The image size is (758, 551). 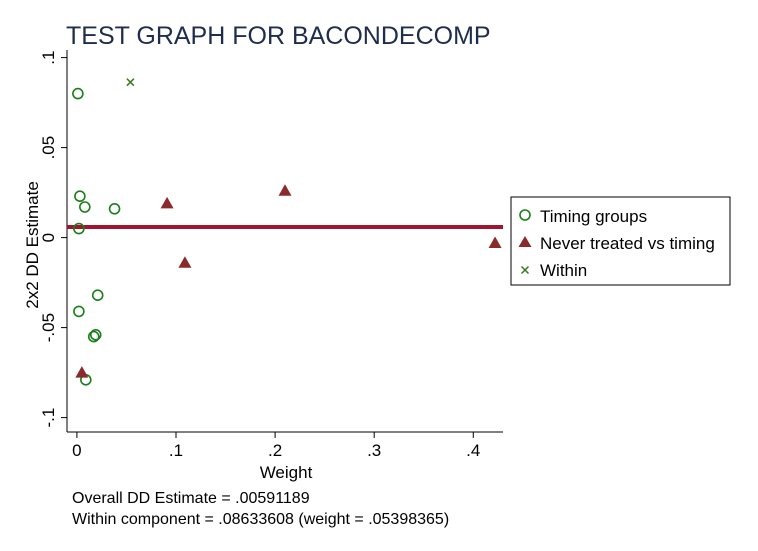 I want to click on legend-label-never-treated: Never treated vs timing, so click(x=627, y=243).